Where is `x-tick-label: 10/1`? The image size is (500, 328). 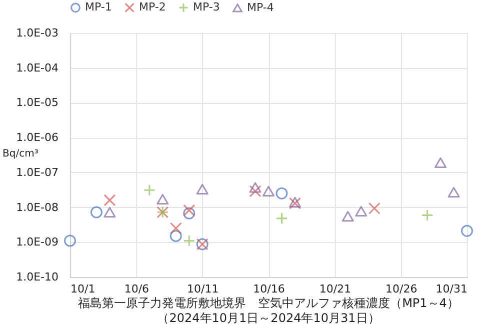
x-tick-label: 10/1 is located at coordinates (83, 289).